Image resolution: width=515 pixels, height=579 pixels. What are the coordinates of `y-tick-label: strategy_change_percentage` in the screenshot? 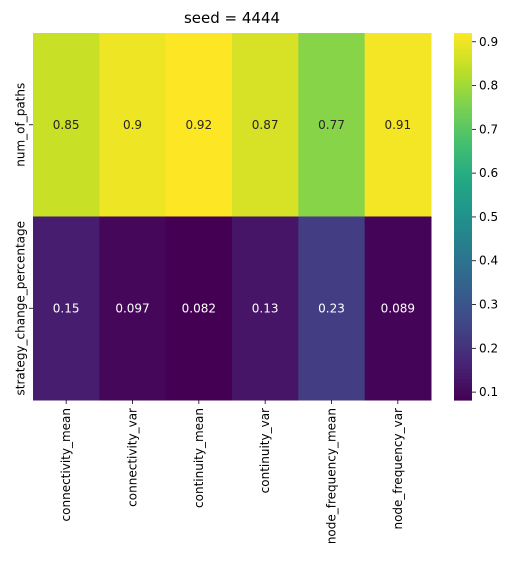 It's located at (21, 308).